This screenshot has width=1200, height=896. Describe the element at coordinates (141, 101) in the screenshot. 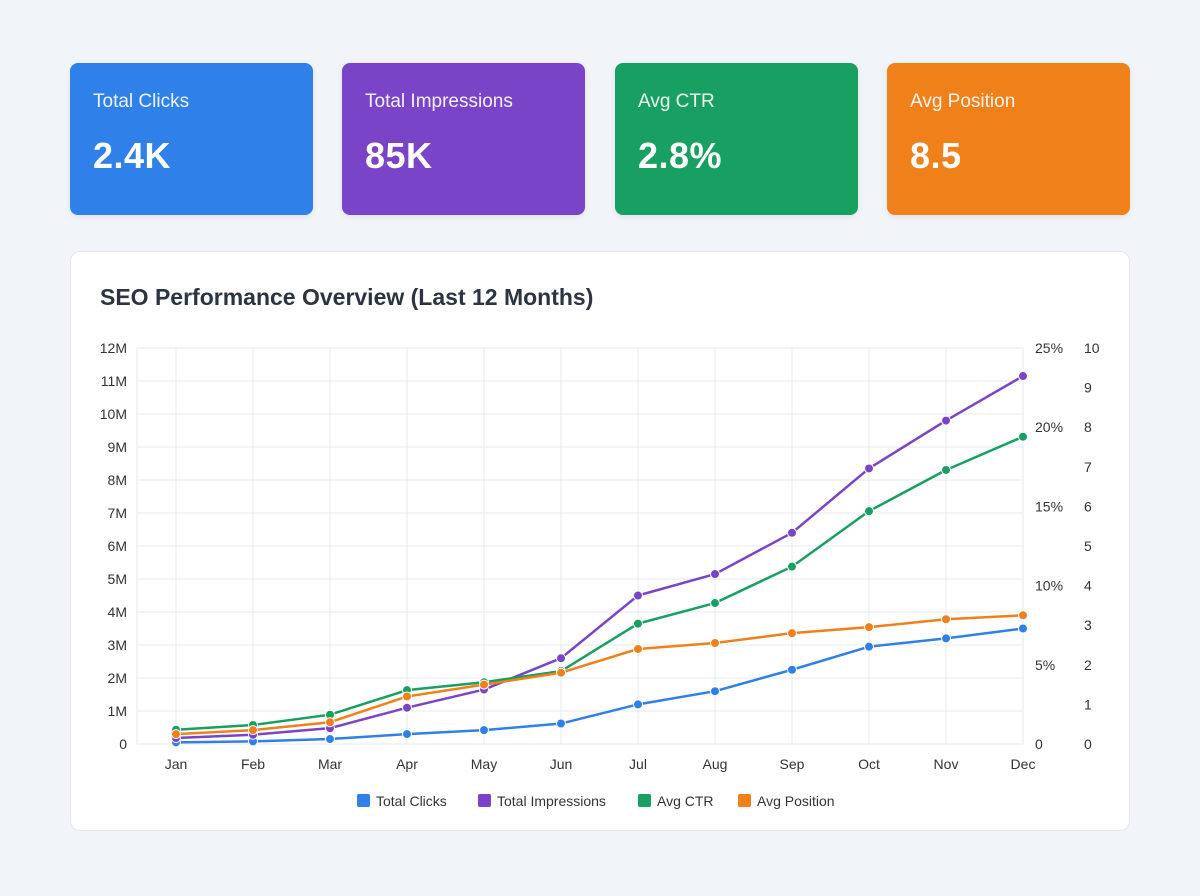

I see `kpi-label: Total Clicks` at that location.